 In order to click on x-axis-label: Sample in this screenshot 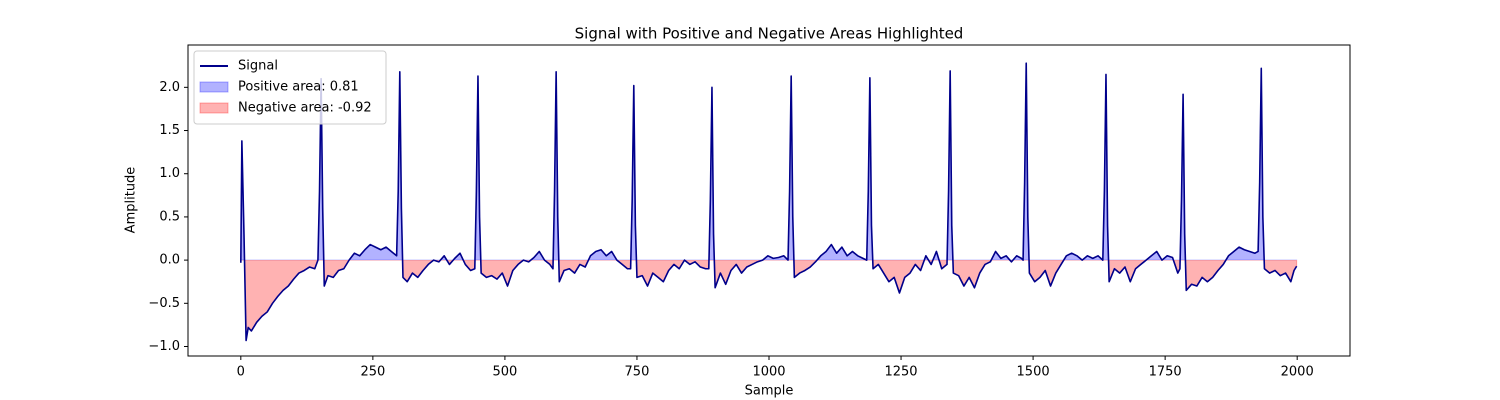, I will do `click(769, 391)`.